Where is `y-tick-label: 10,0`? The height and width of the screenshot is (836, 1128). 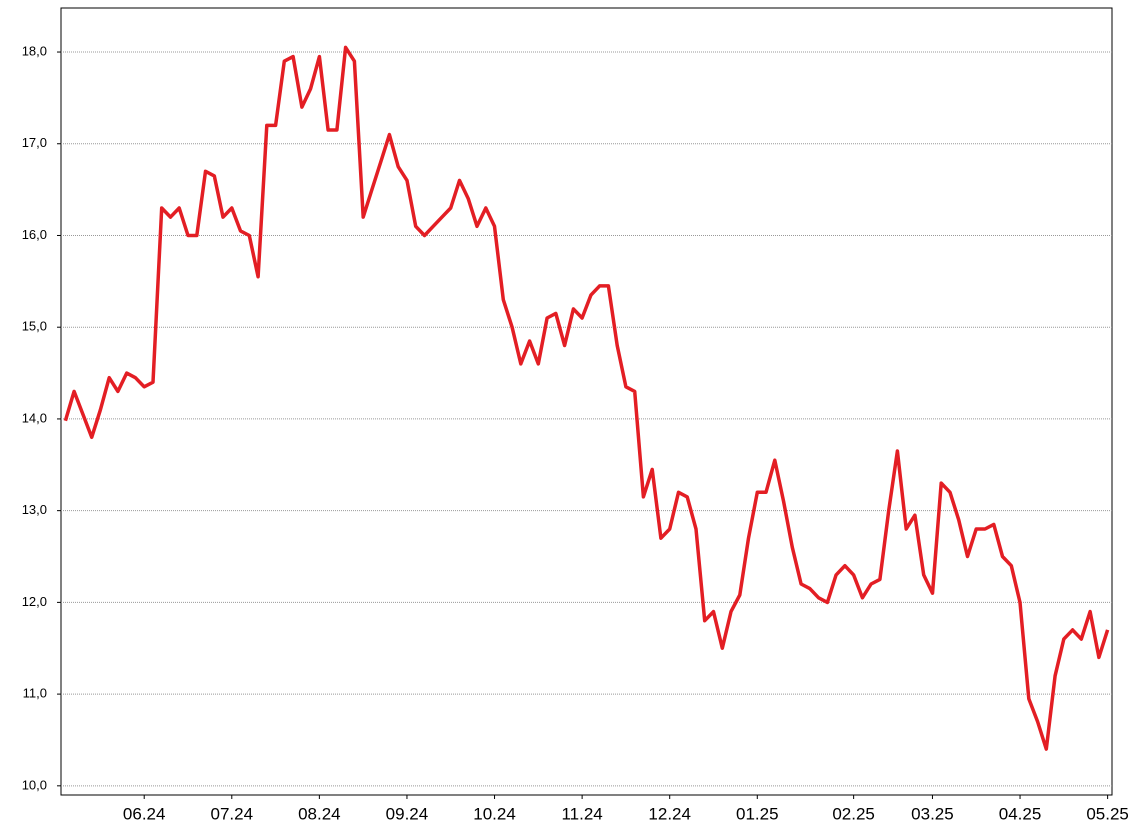
y-tick-label: 10,0 is located at coordinates (34, 784).